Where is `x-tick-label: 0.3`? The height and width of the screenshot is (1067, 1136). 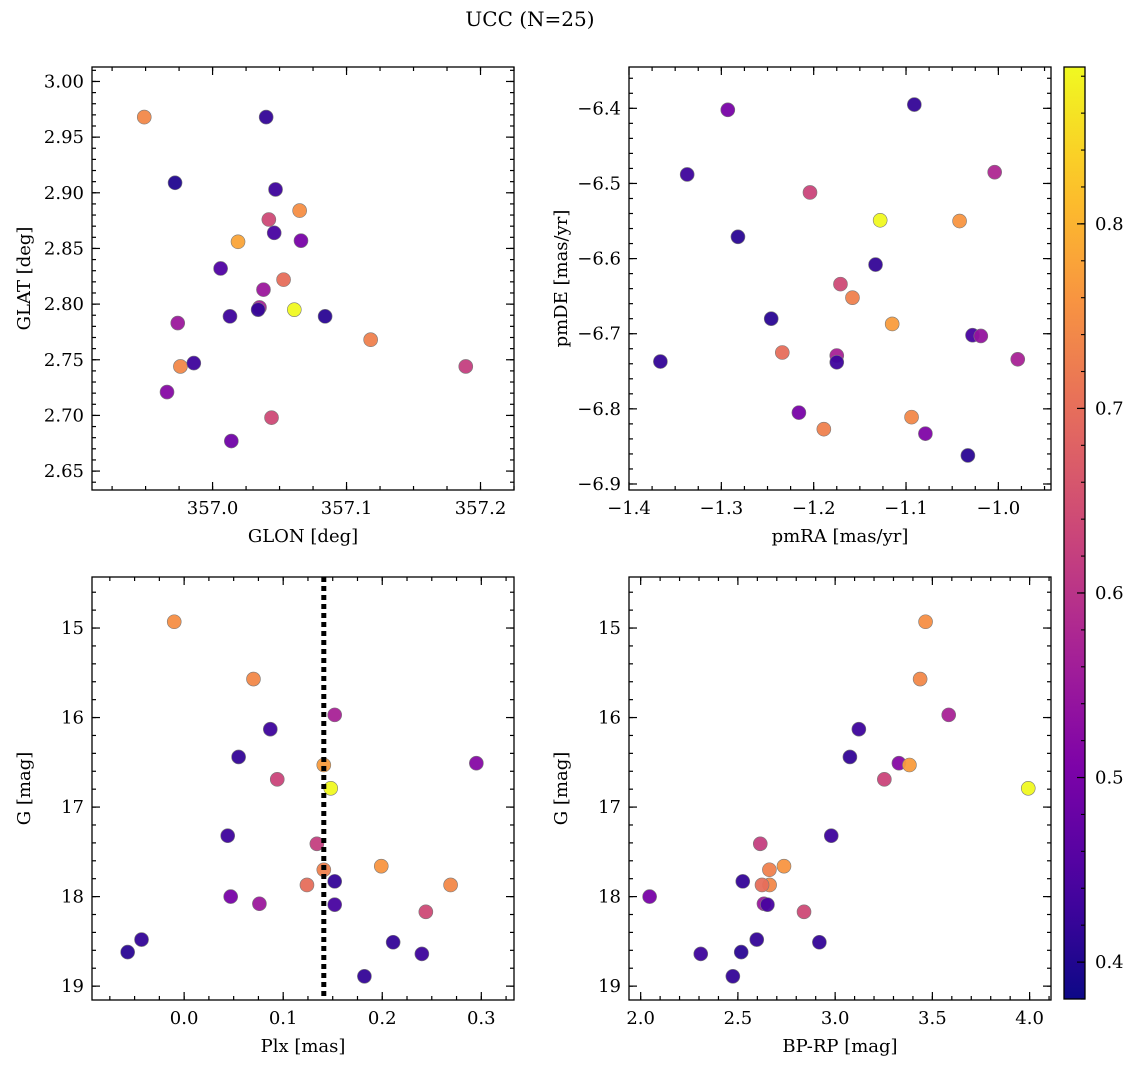 x-tick-label: 0.3 is located at coordinates (481, 1018).